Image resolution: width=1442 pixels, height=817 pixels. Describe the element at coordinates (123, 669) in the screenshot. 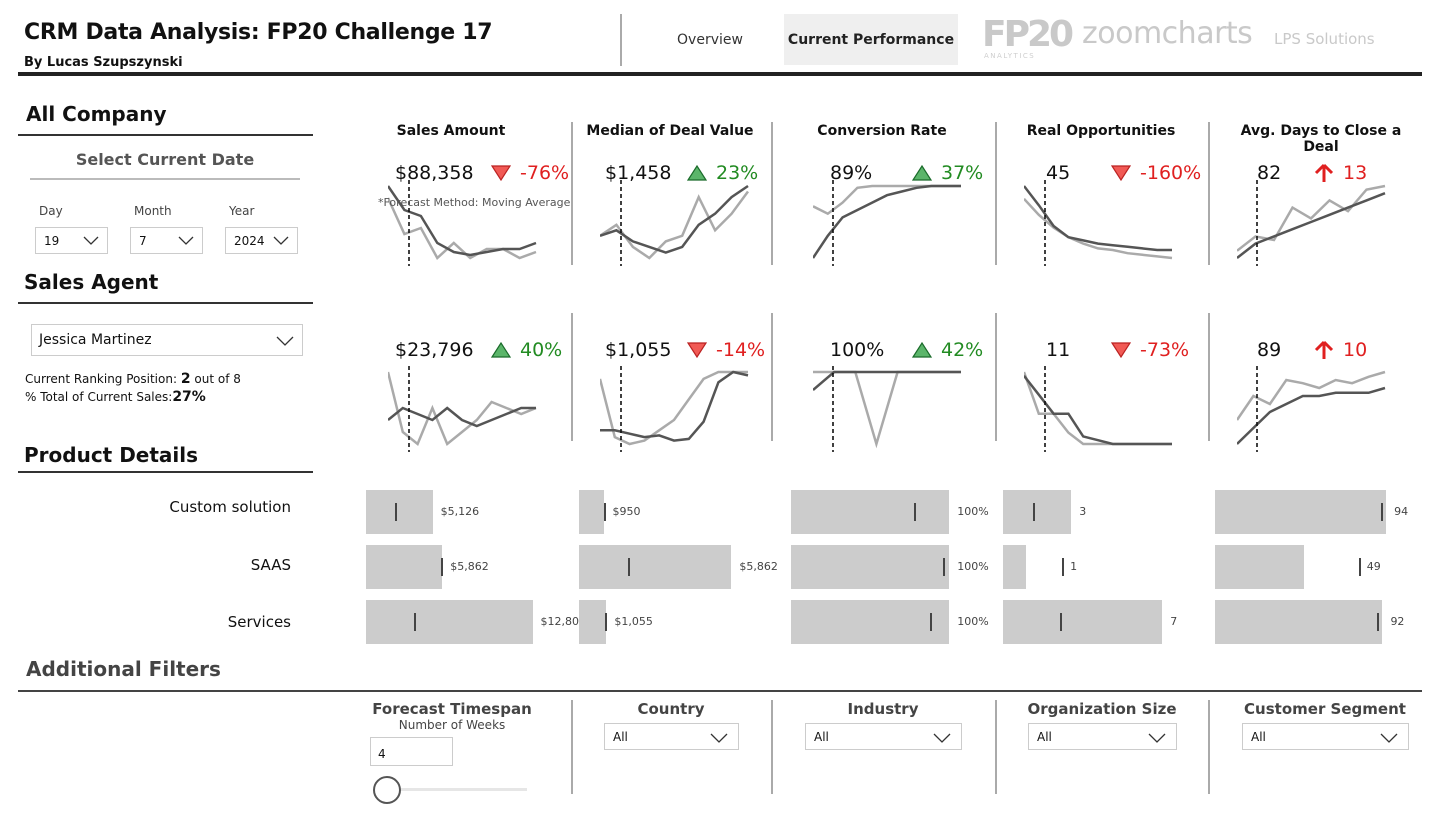

I see `additional-filters-heading: Additional Filters` at that location.